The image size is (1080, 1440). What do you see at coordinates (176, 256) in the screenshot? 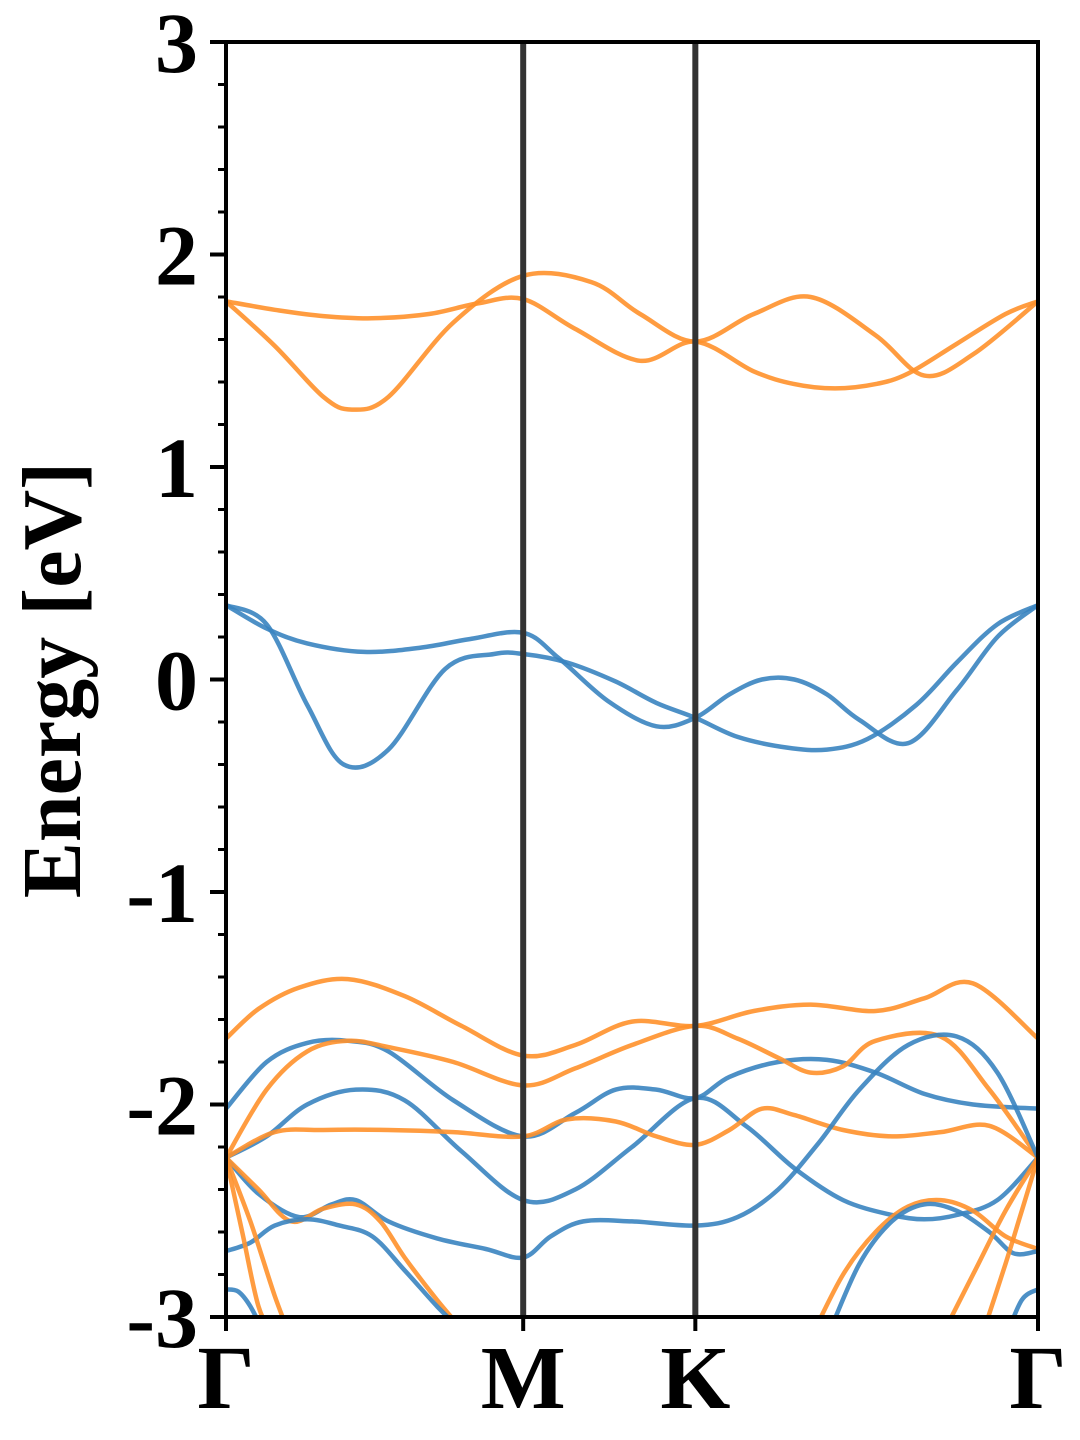
I see `y-tick-label: 2` at bounding box center [176, 256].